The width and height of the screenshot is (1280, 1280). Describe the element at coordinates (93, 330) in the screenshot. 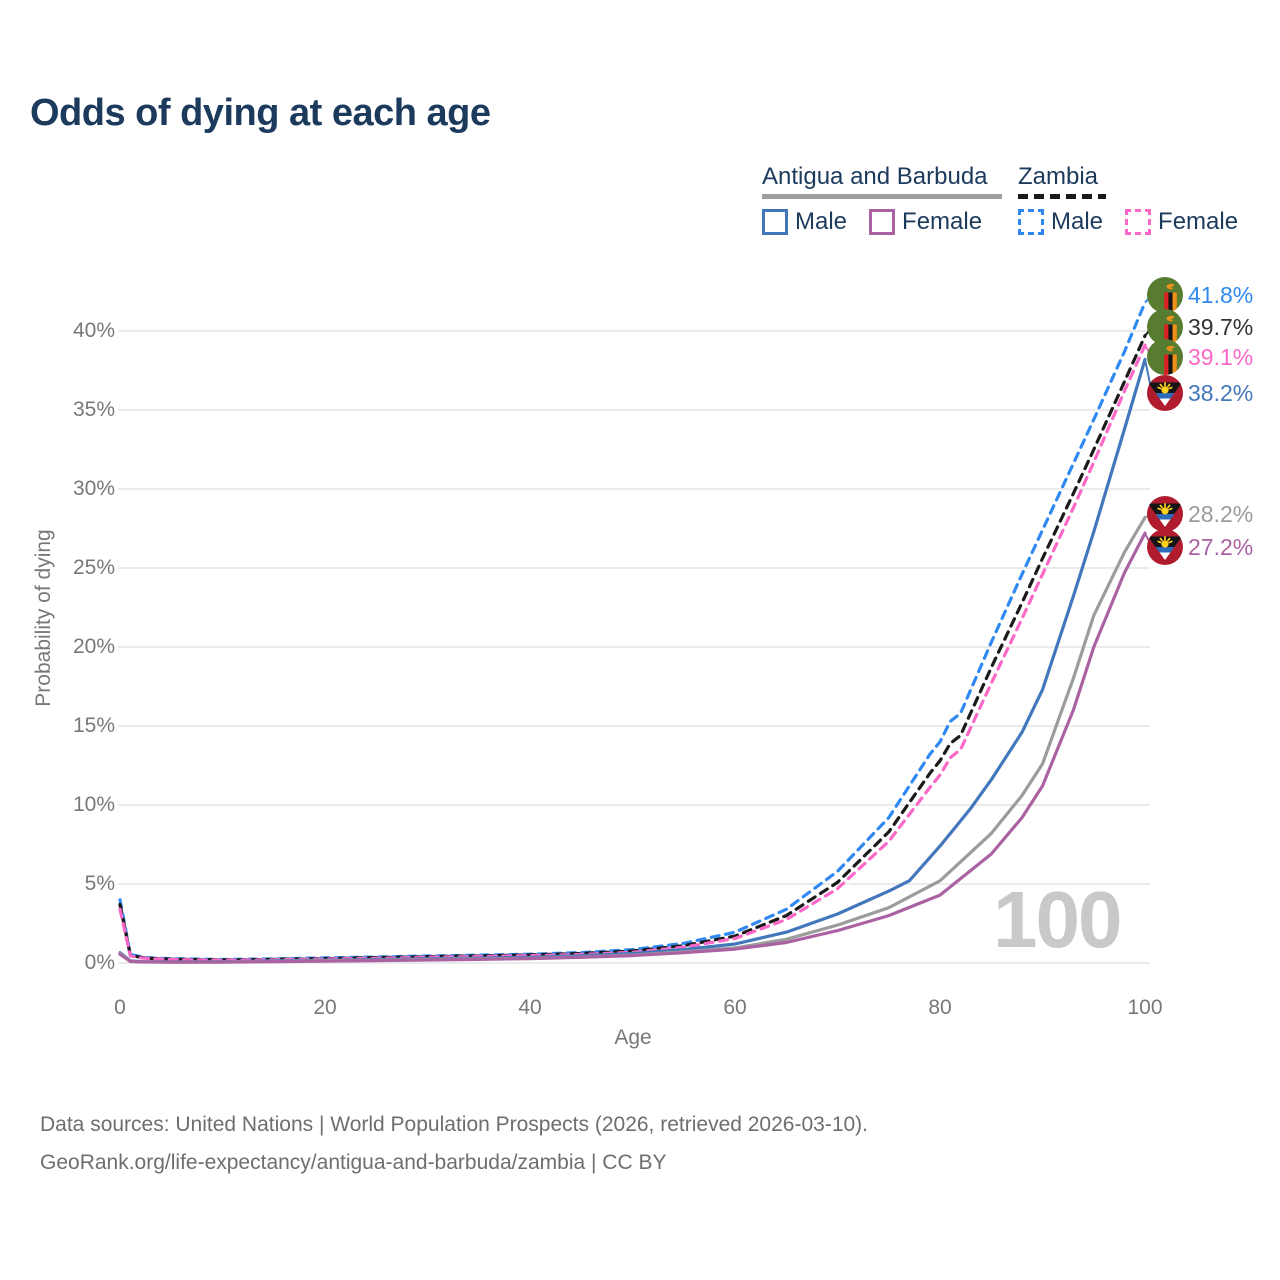

I see `y-tick-label-40: 40%` at that location.